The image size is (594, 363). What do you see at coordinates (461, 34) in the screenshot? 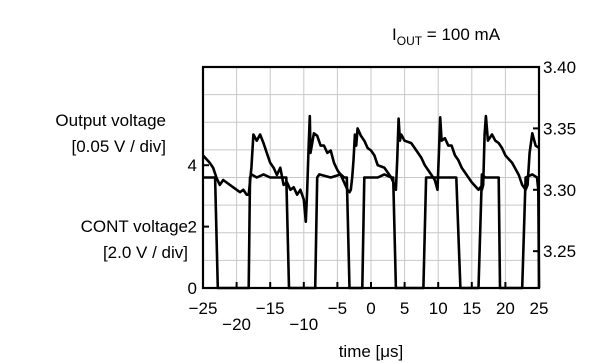
I see `condition-rest: = 100 mA` at bounding box center [461, 34].